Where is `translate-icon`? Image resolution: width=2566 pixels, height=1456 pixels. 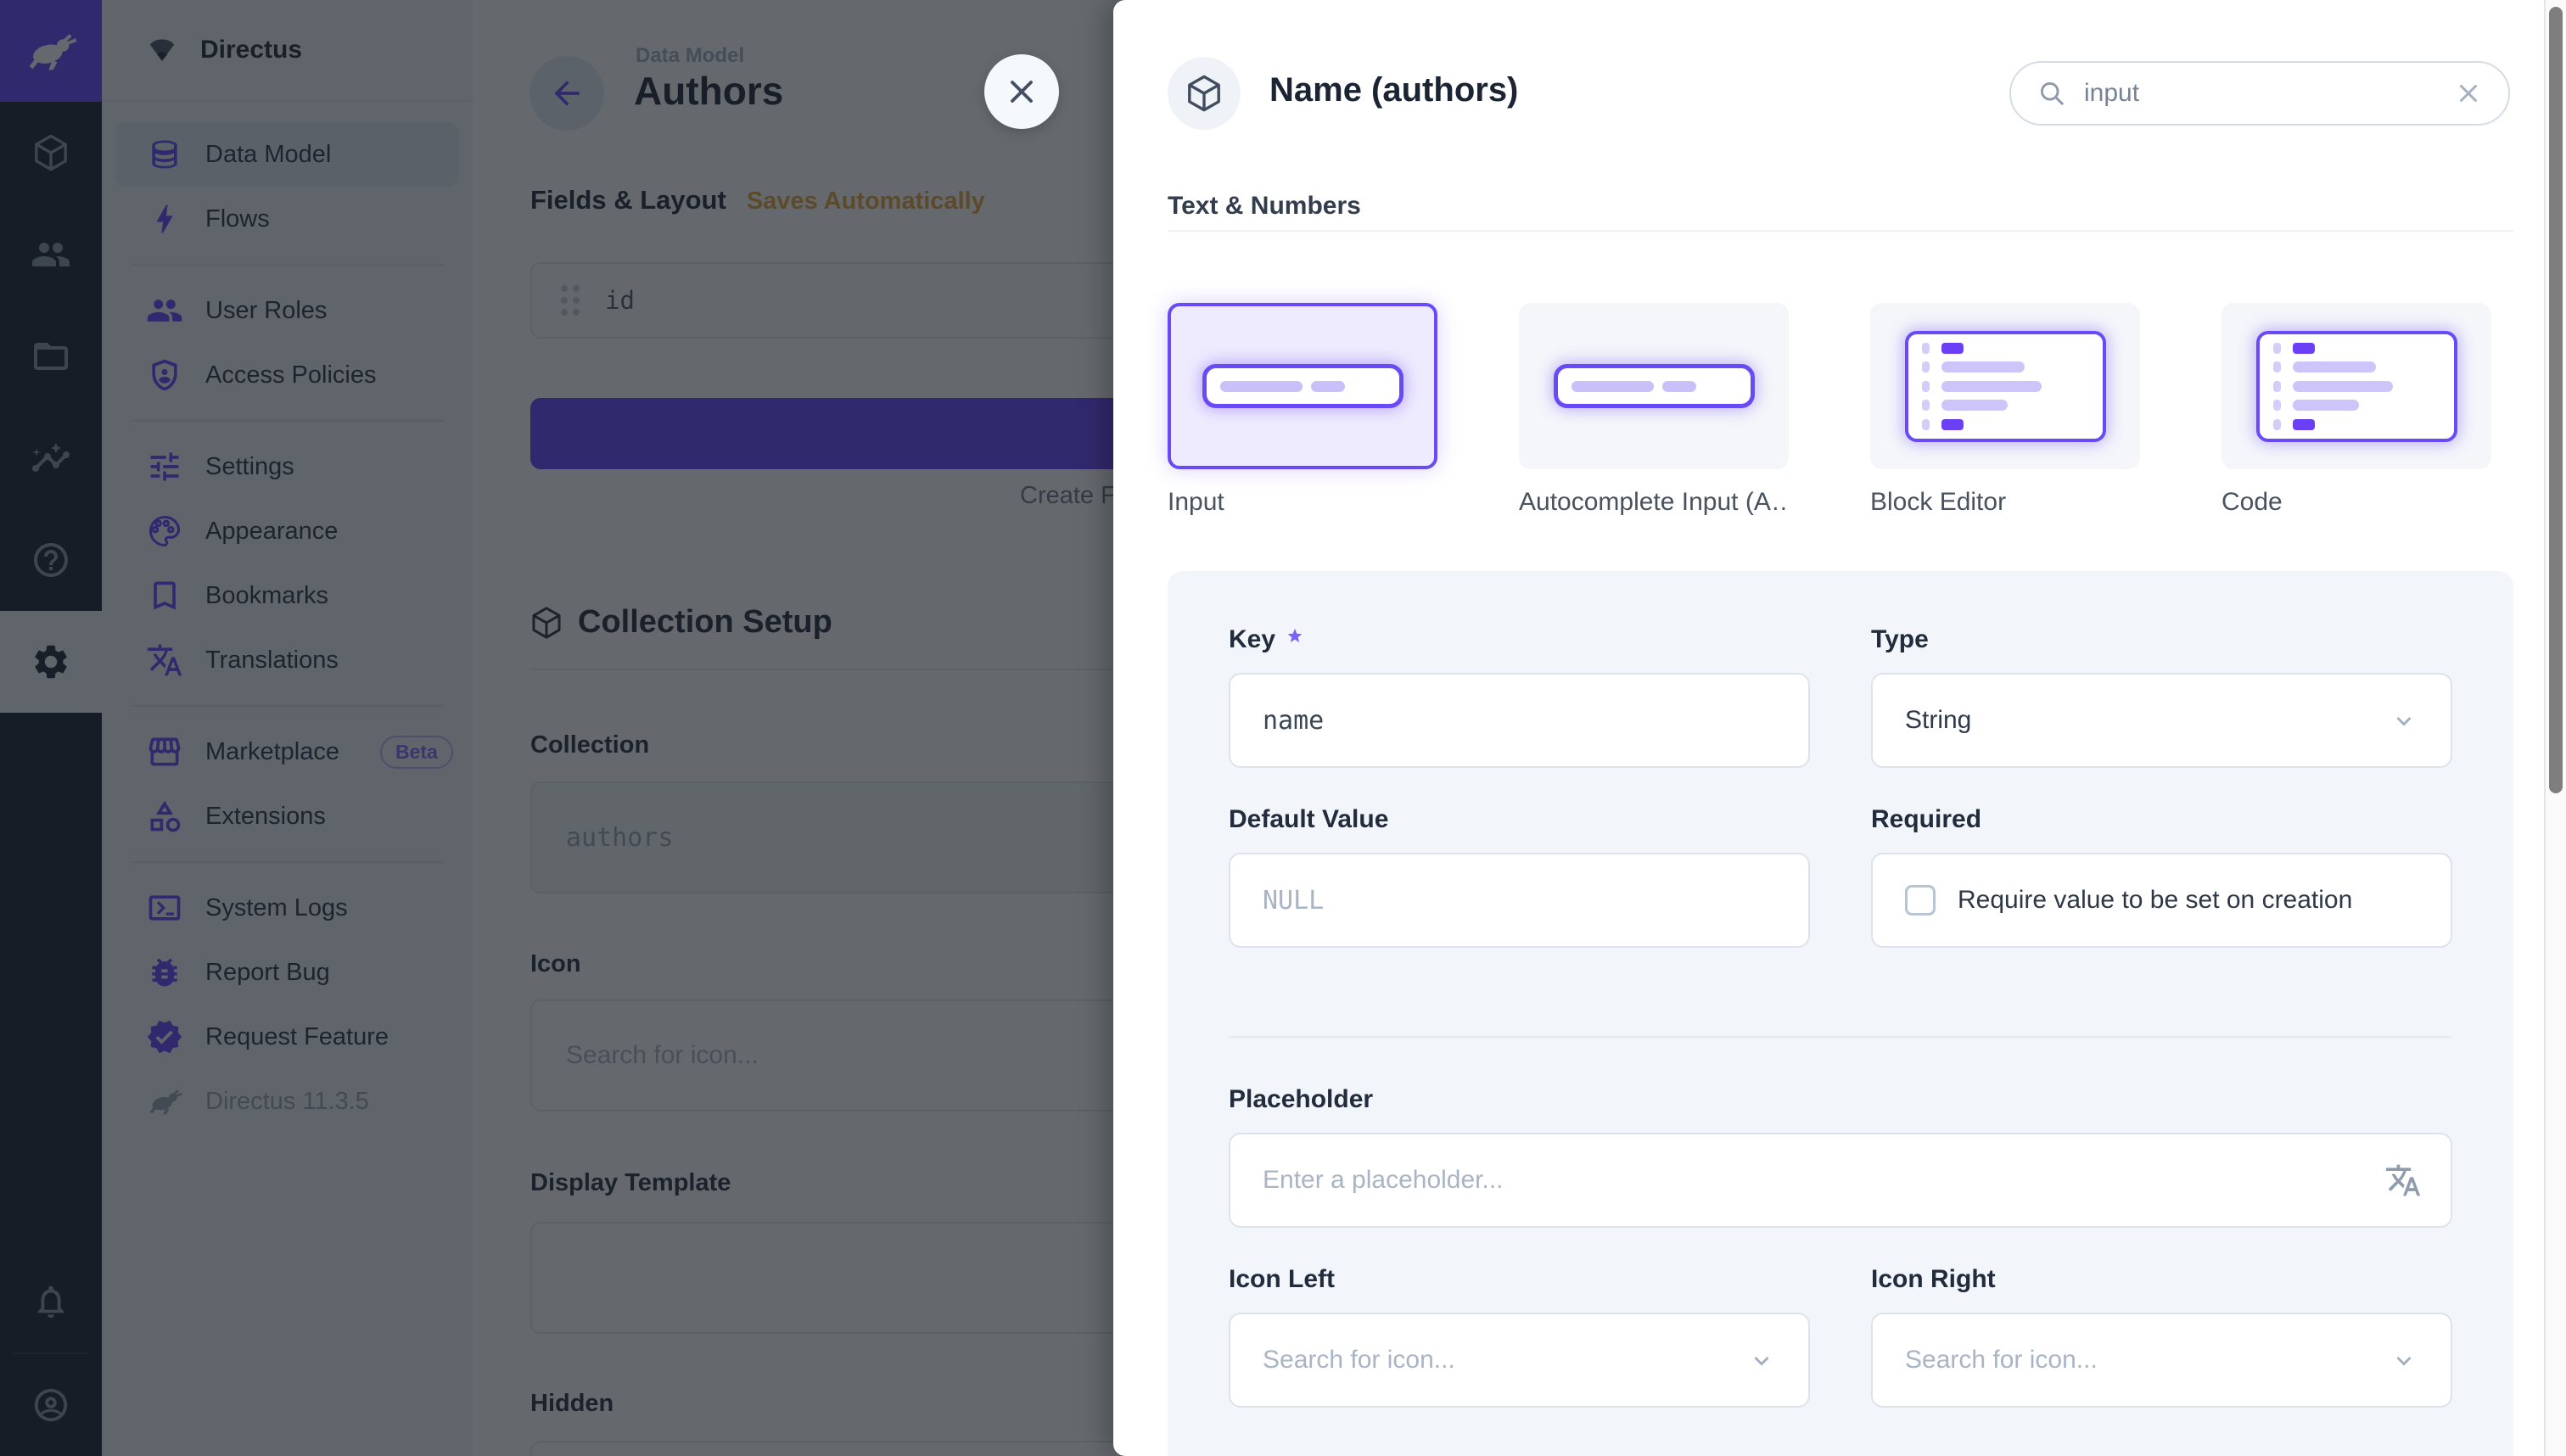 translate-icon is located at coordinates (2403, 1181).